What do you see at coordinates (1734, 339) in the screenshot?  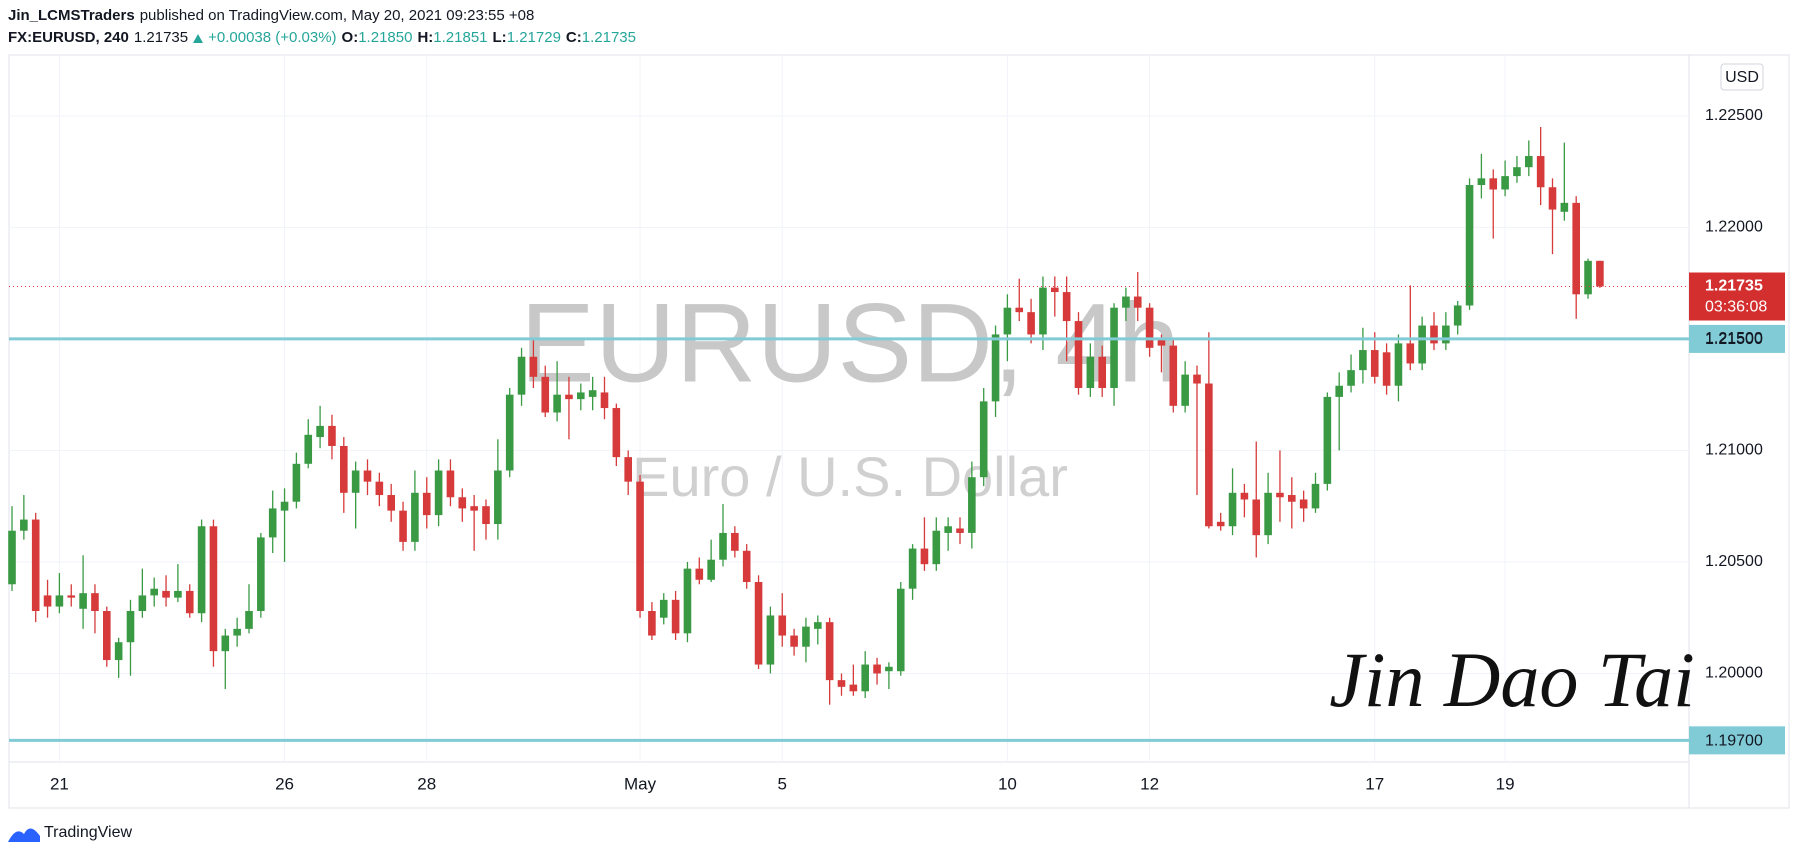 I see `horizontal-line-label: 1.21500` at bounding box center [1734, 339].